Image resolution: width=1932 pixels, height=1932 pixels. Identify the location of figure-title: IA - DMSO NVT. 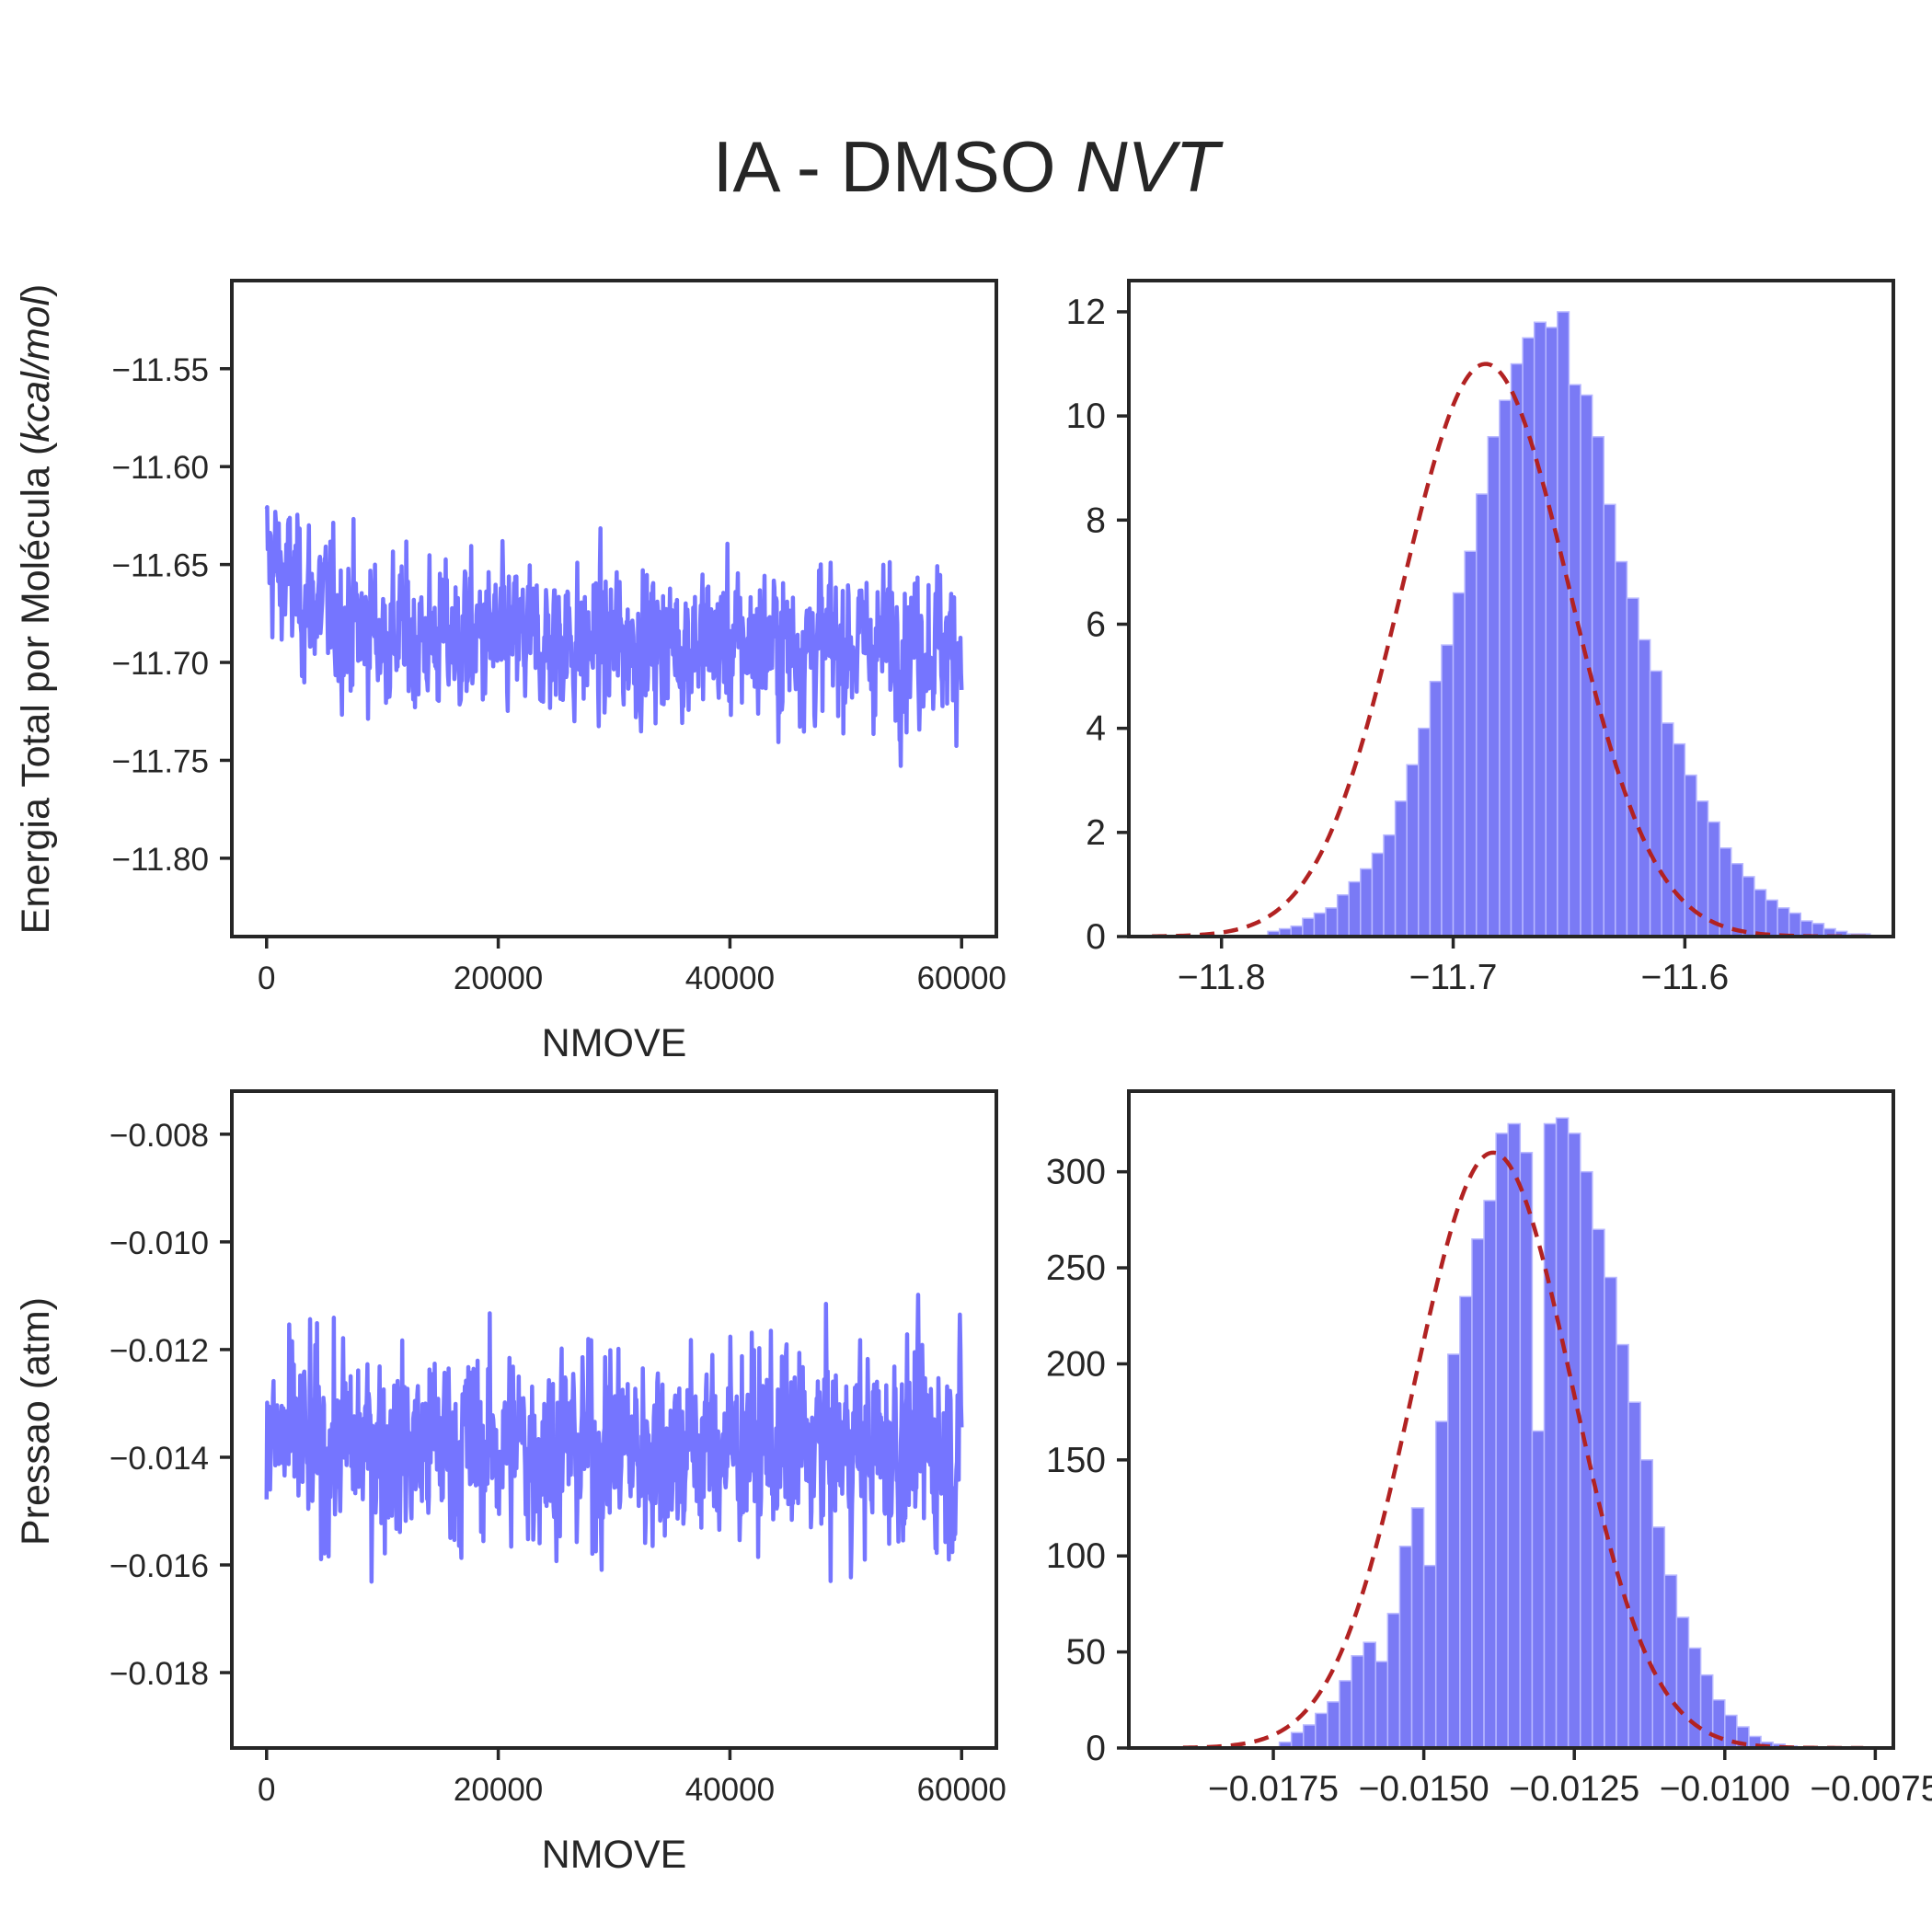
(969, 166).